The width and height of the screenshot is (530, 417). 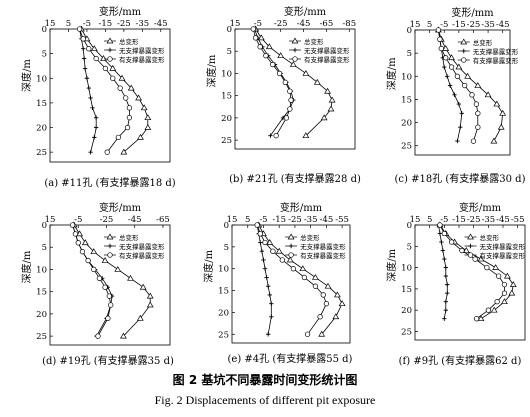 What do you see at coordinates (460, 178) in the screenshot?
I see `panel-label: (c) #18孔 (有支撑暴露30 d)` at bounding box center [460, 178].